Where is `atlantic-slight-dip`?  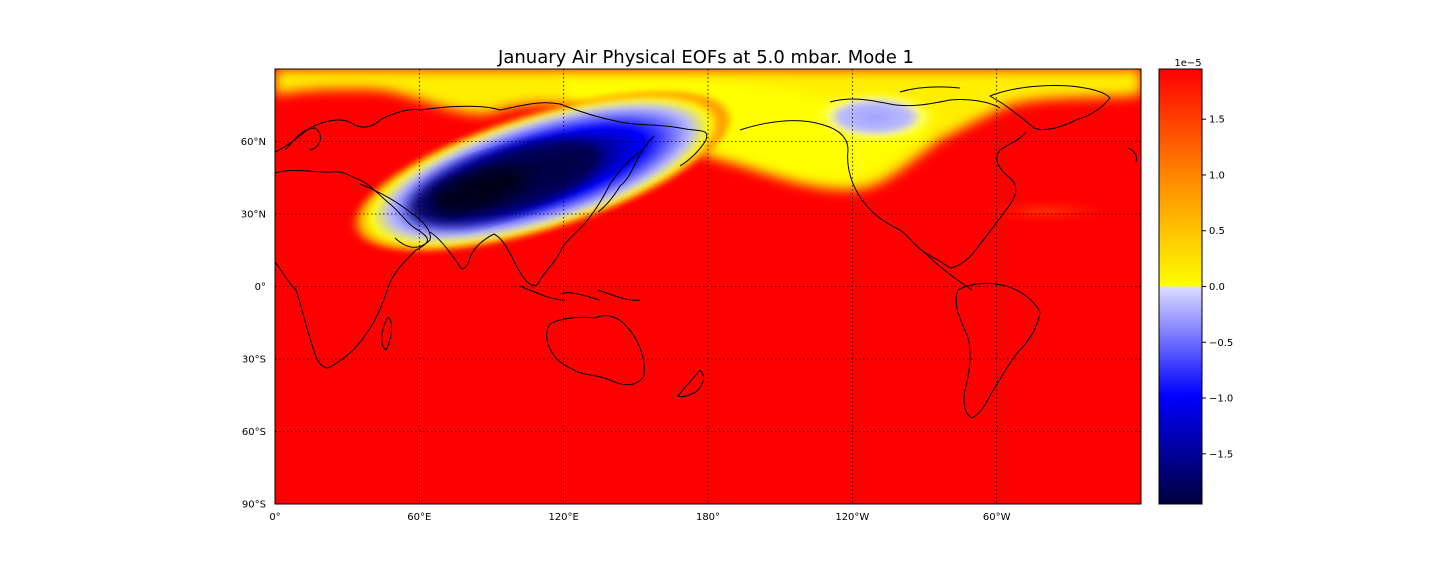 atlantic-slight-dip is located at coordinates (1045, 211).